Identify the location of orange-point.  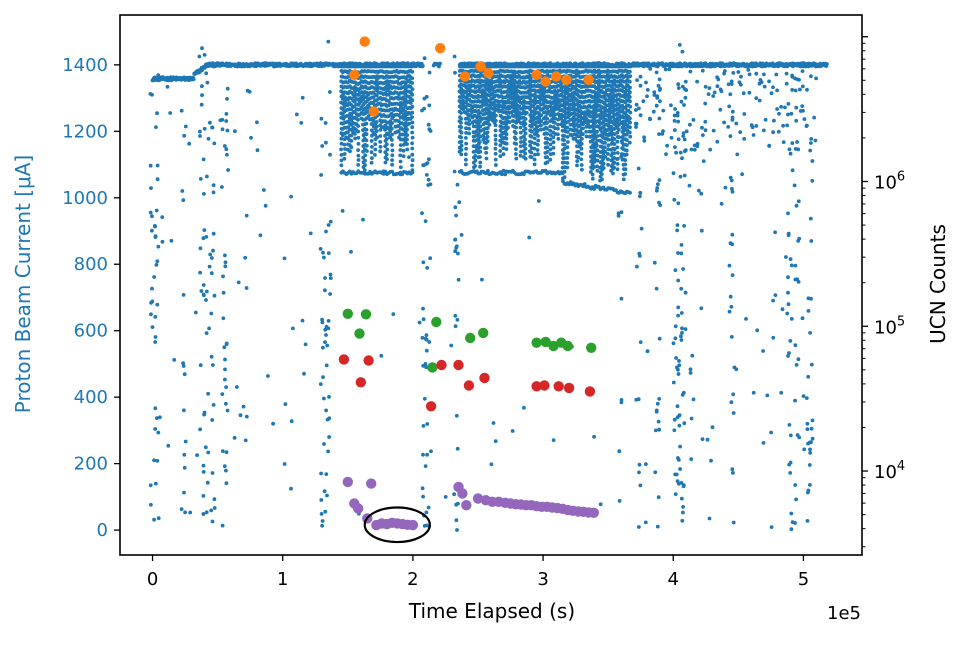
(465, 76).